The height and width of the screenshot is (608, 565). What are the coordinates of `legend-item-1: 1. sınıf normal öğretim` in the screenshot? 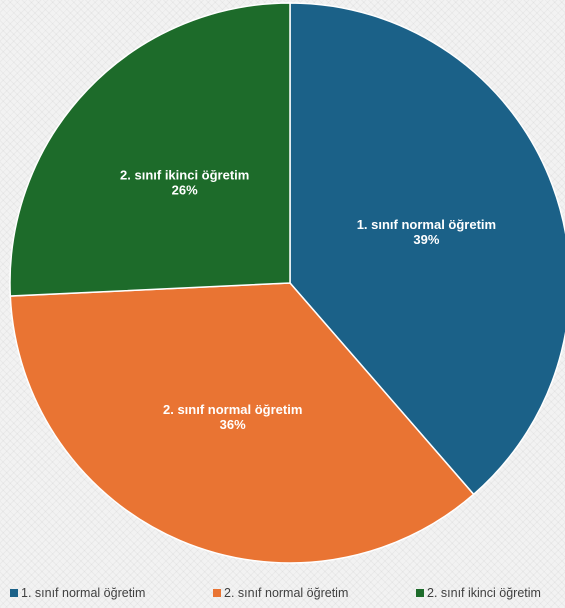 It's located at (77, 593).